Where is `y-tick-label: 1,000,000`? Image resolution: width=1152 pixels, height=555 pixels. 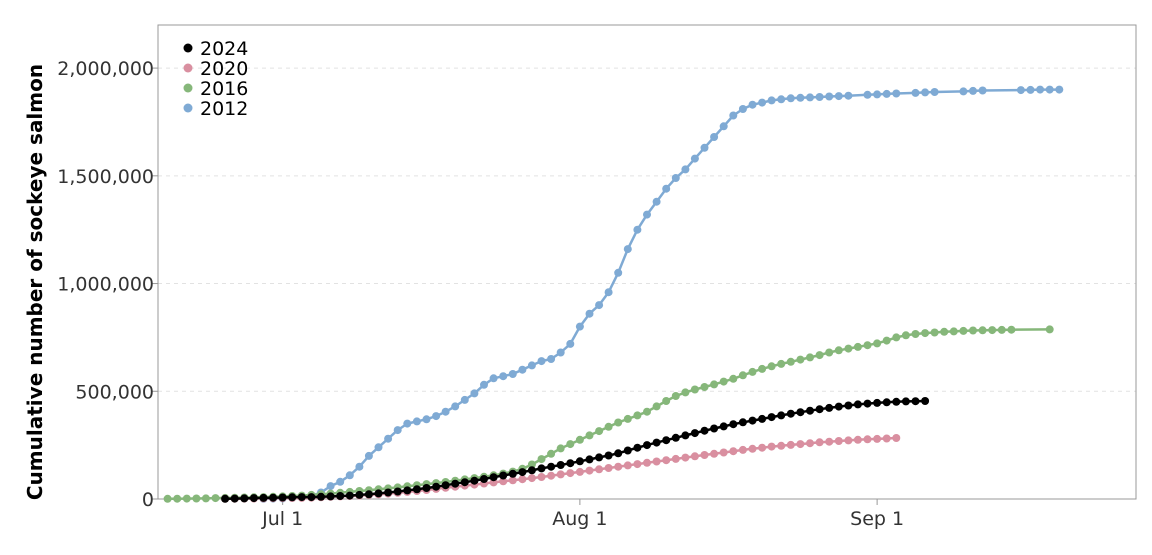
y-tick-label: 1,000,000 is located at coordinates (105, 285).